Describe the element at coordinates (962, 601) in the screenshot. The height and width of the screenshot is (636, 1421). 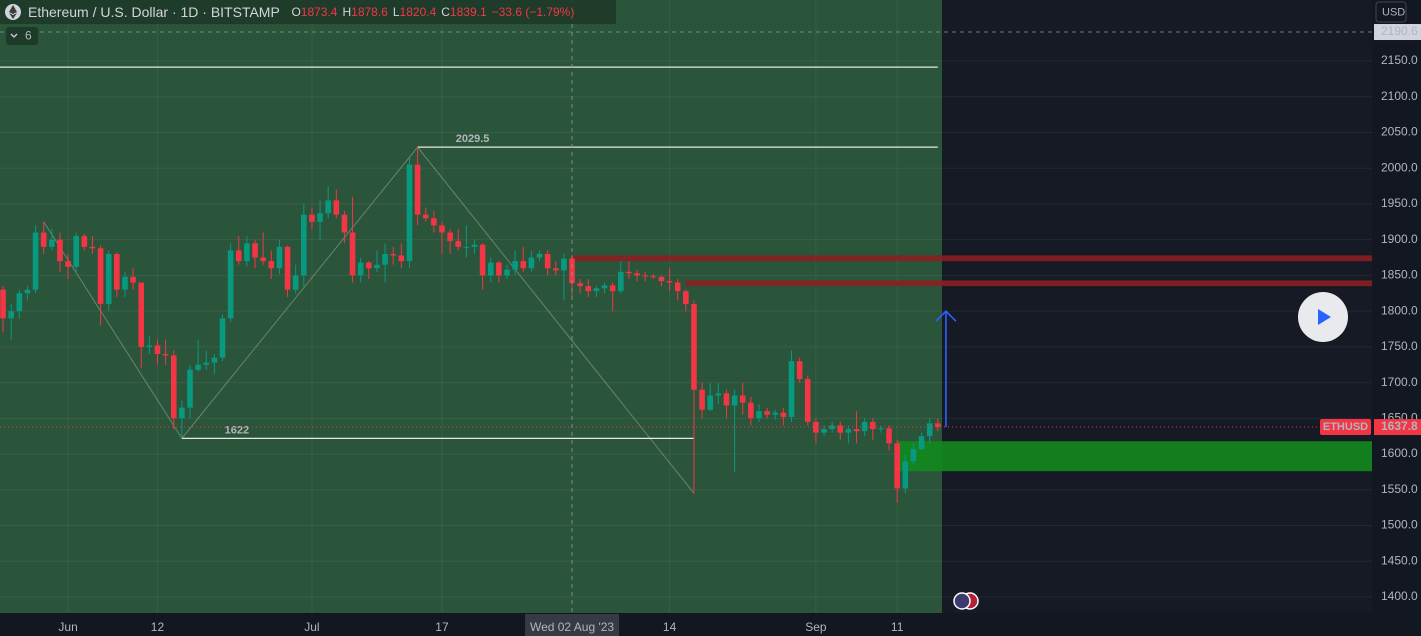
I see `event-flag` at that location.